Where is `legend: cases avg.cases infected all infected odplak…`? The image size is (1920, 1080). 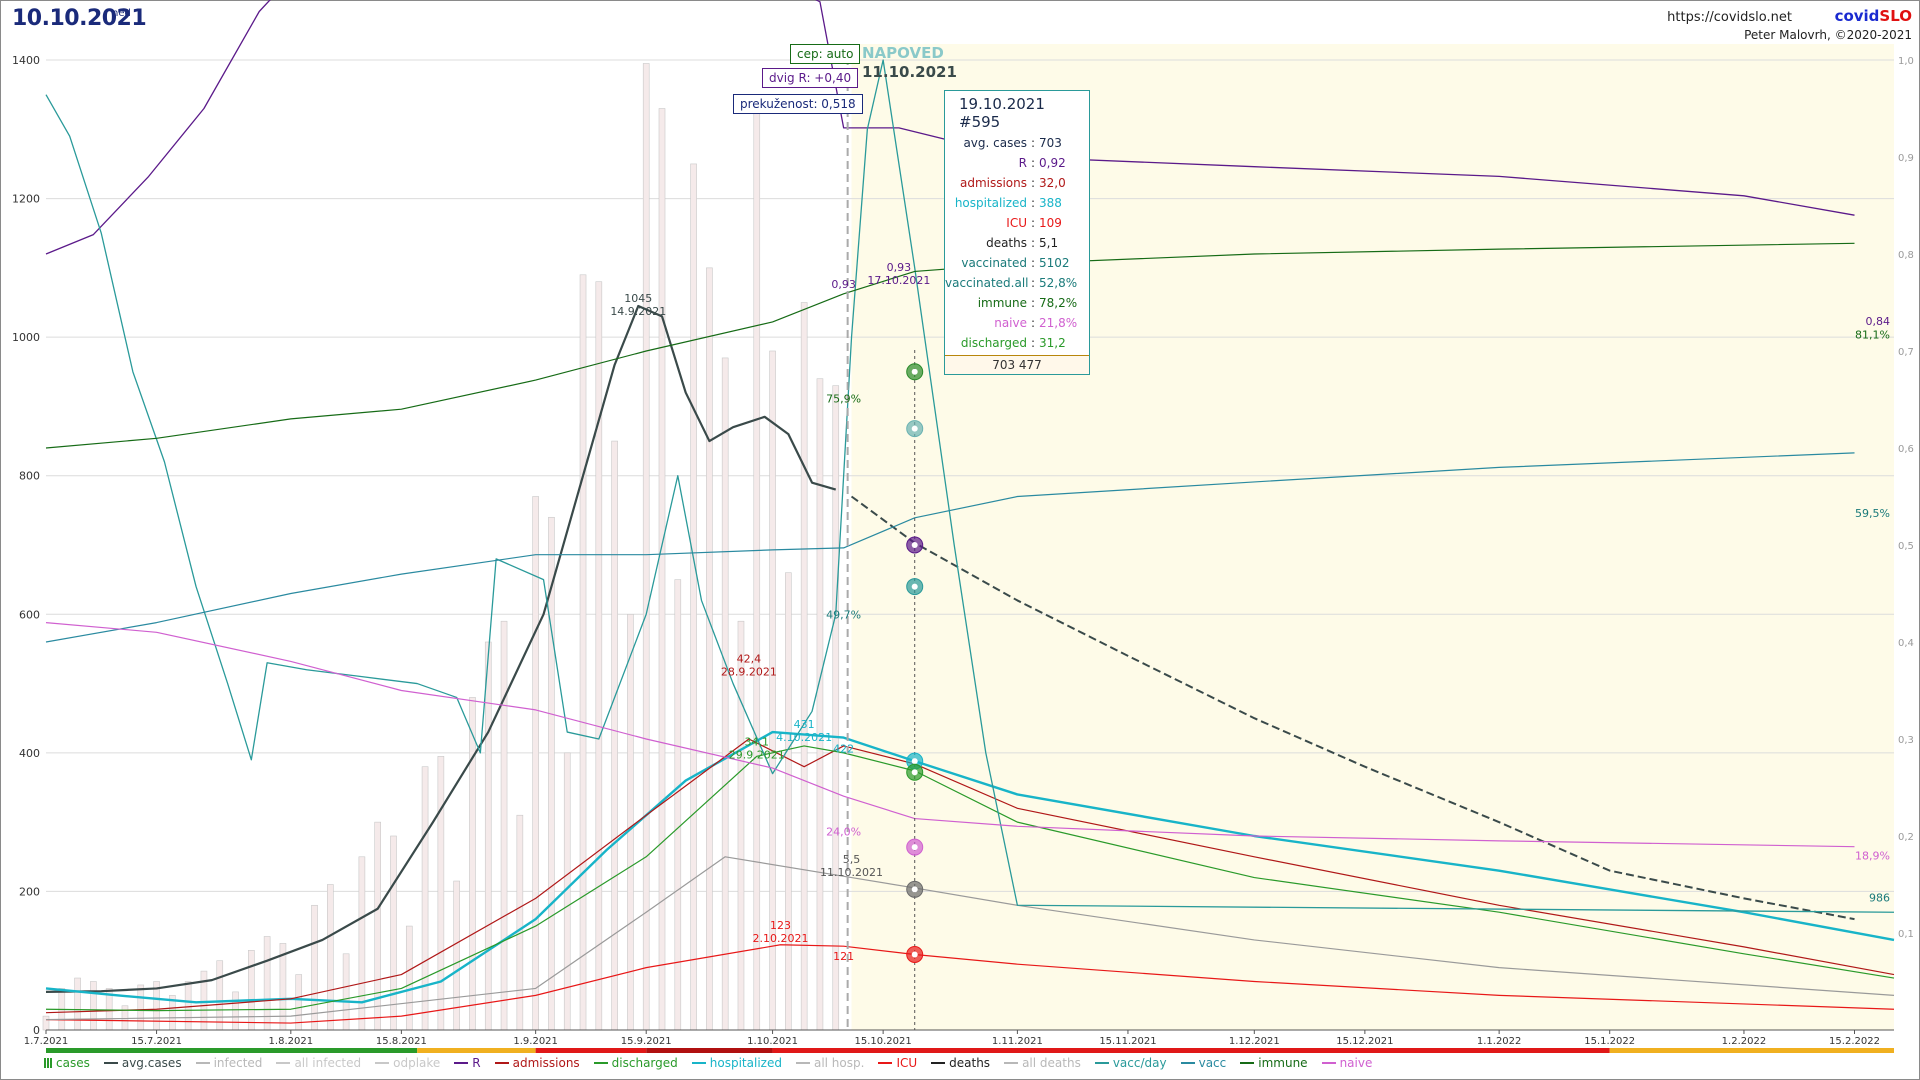
legend: cases avg.cases infected all infected odplak… is located at coordinates (715, 1063).